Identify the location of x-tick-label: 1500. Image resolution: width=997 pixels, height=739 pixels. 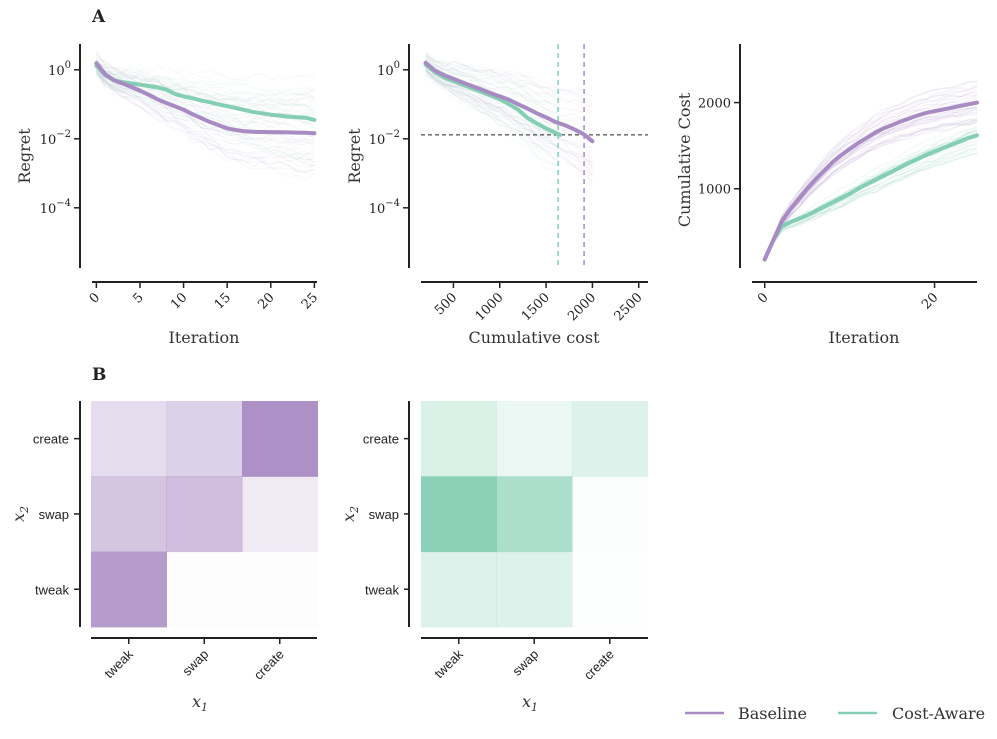
(536, 307).